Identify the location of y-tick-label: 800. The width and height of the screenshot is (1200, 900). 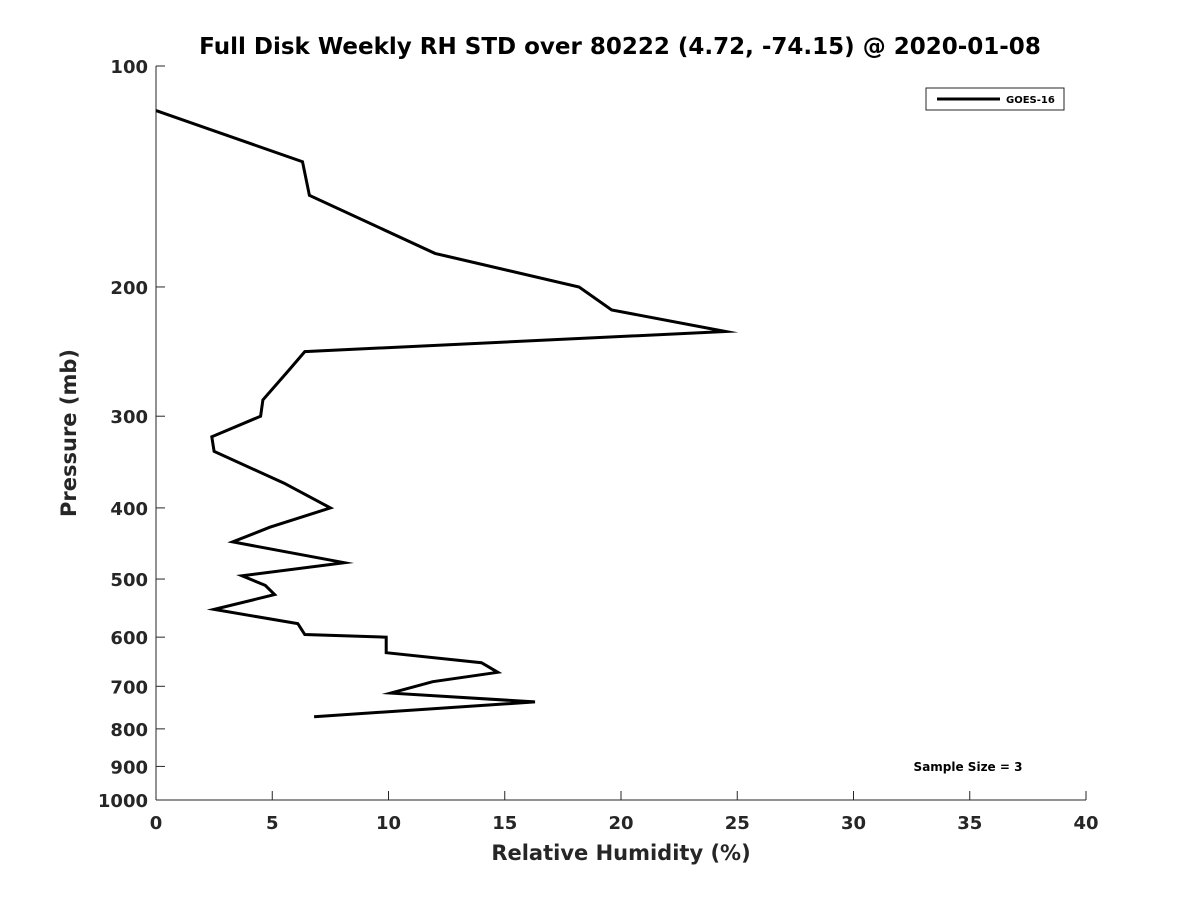
(129, 730).